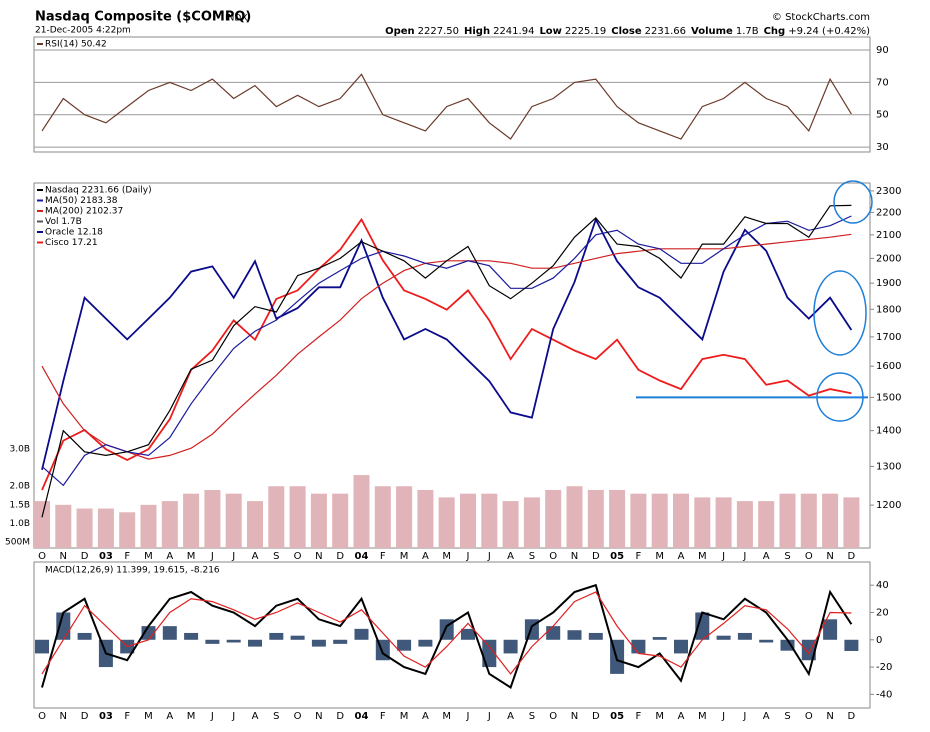  What do you see at coordinates (106, 716) in the screenshot?
I see `x-tick-label: 03` at bounding box center [106, 716].